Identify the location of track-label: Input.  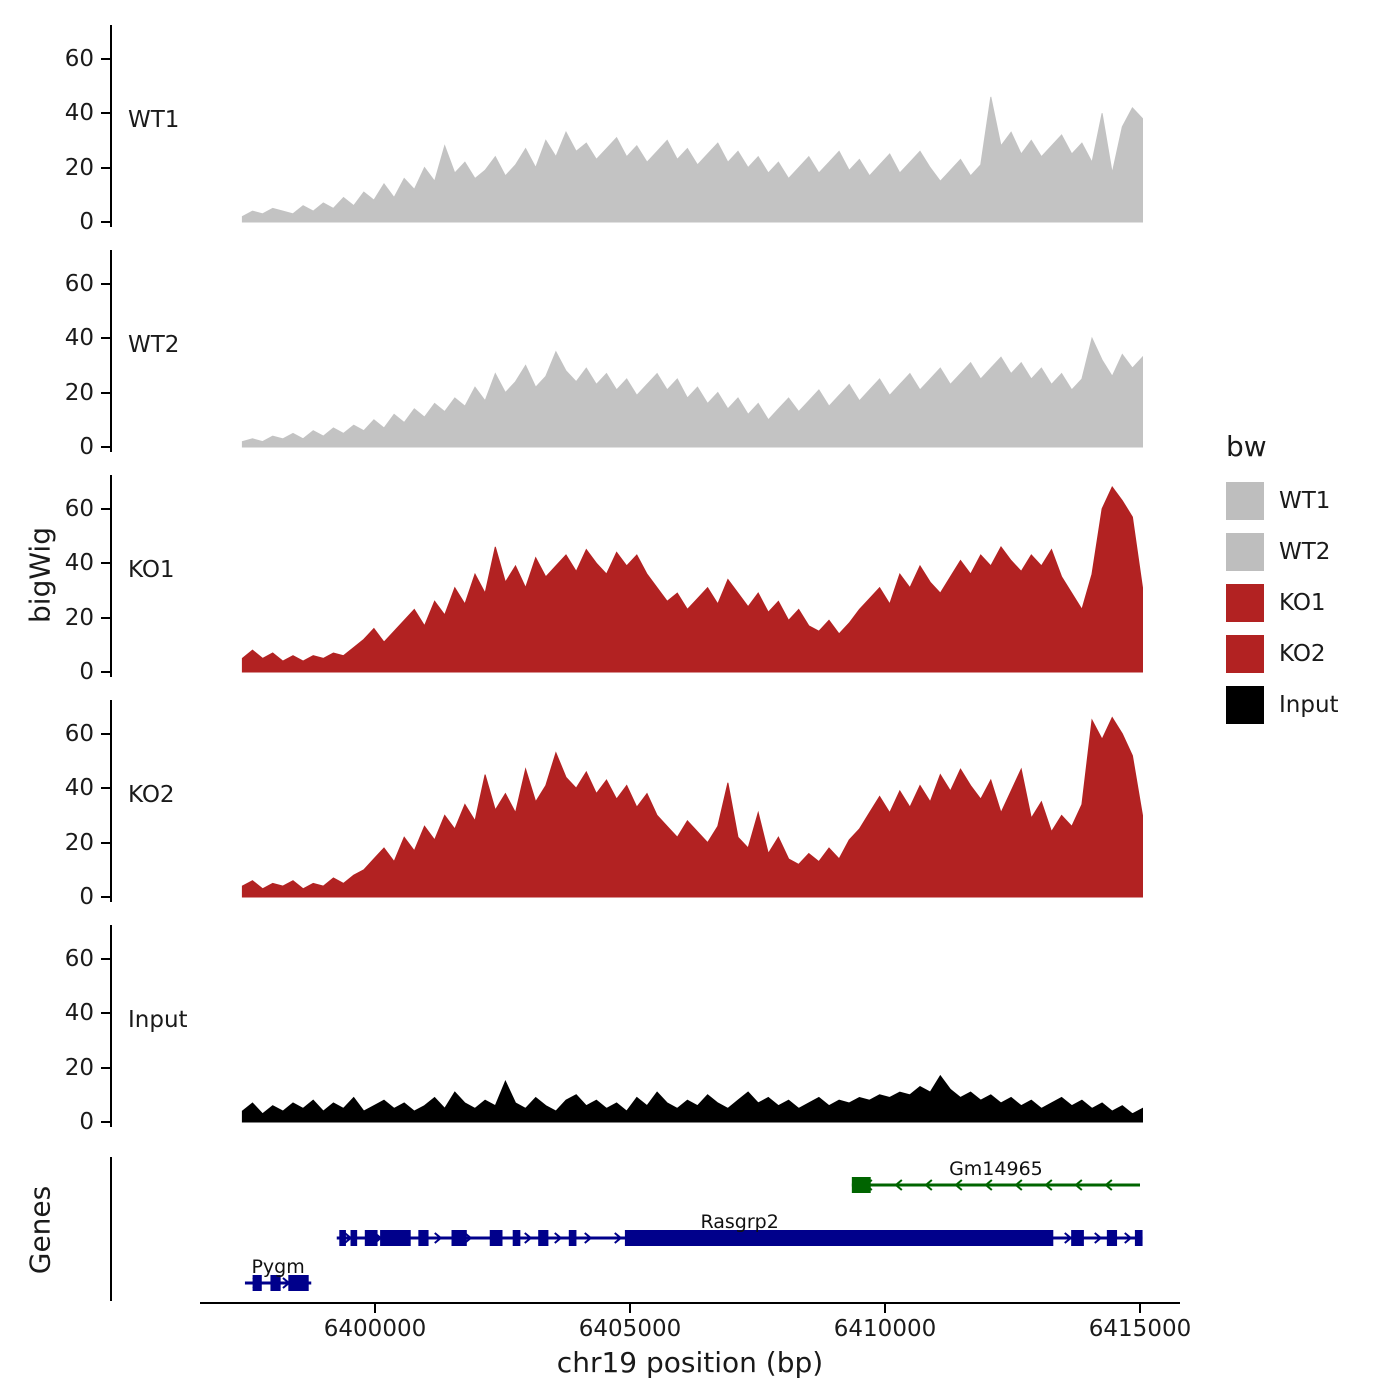
(158, 1020).